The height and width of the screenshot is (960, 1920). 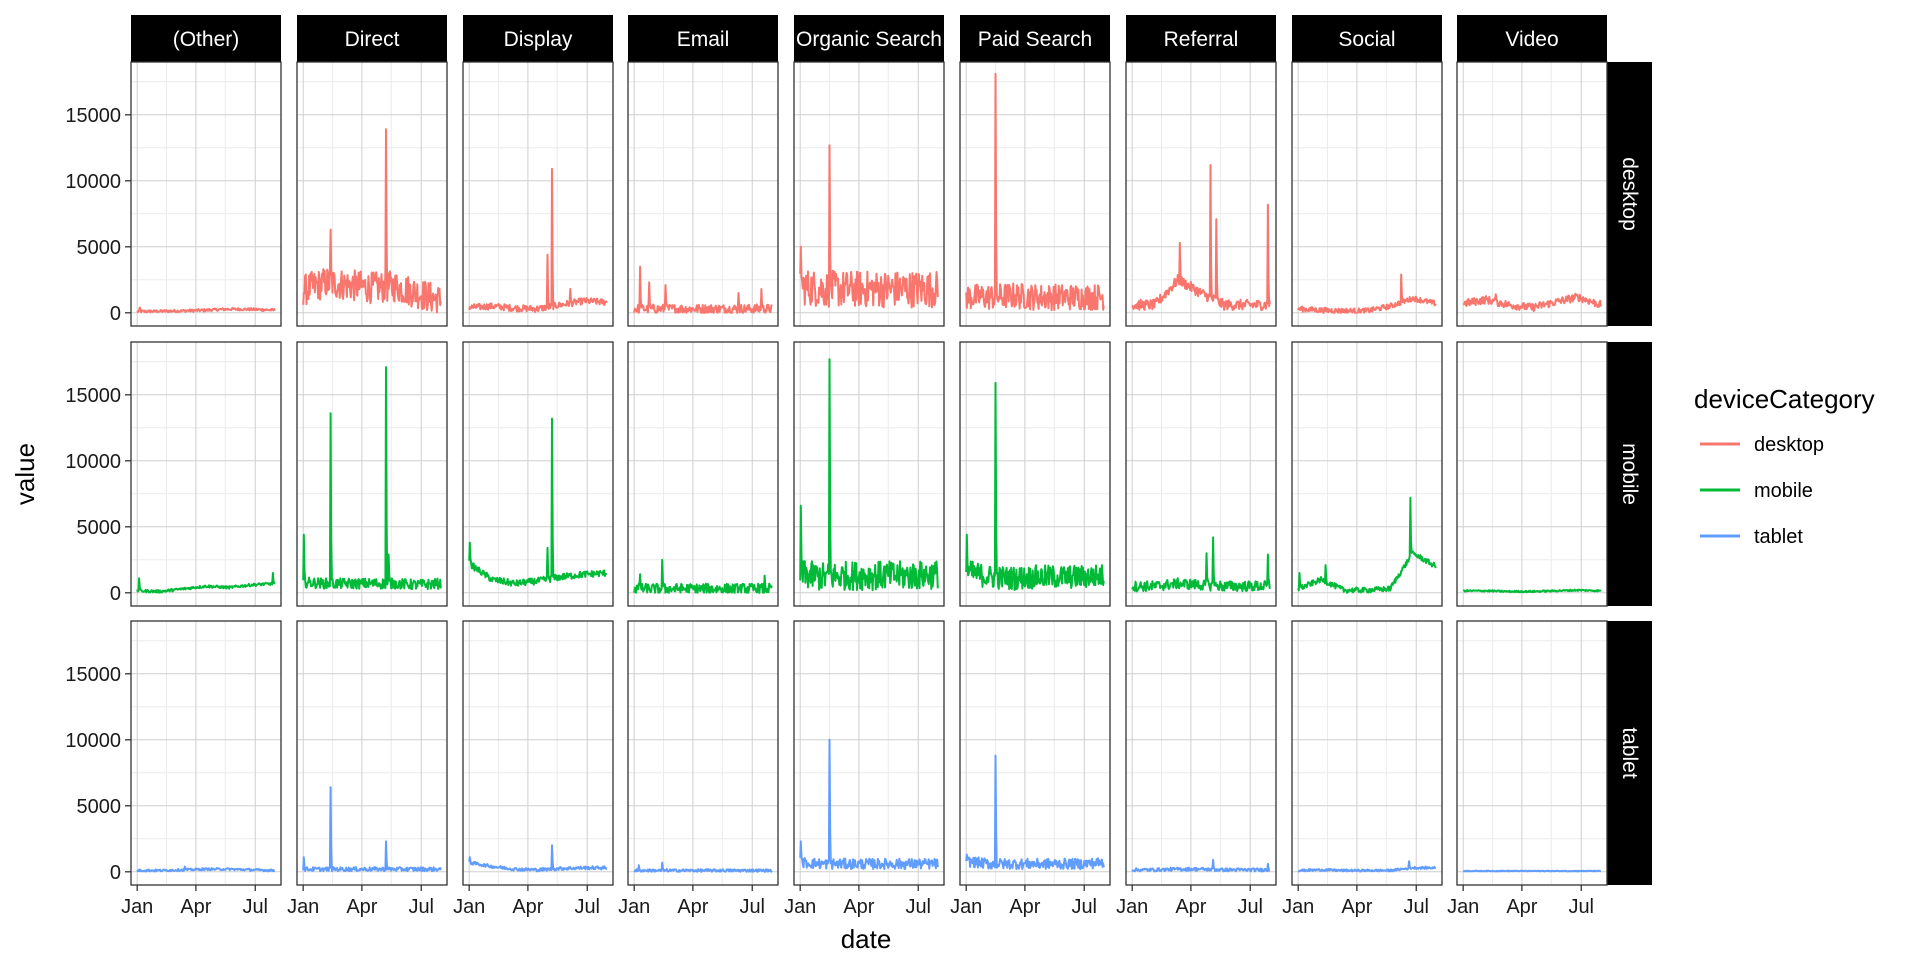 I want to click on facet-row-label: mobile, so click(x=1629, y=474).